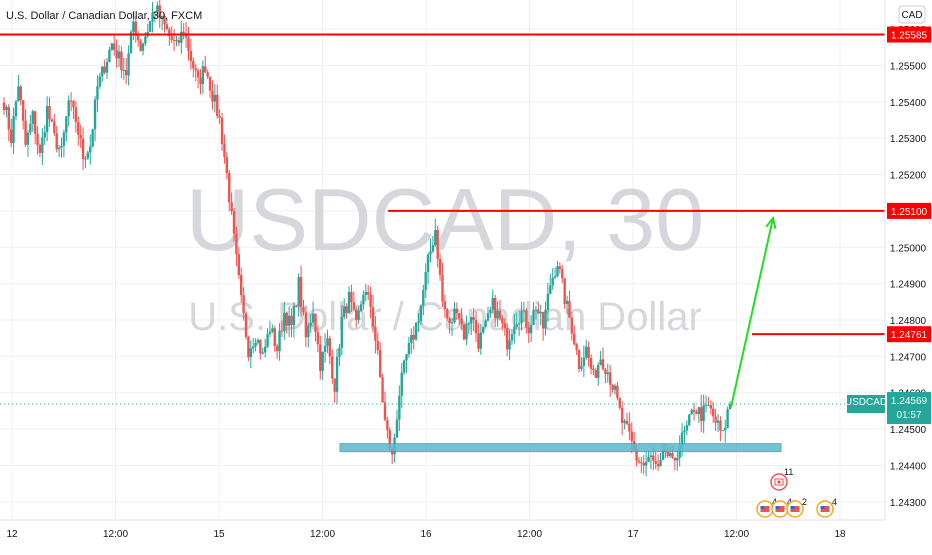  Describe the element at coordinates (771, 222) in the screenshot. I see `projection-arrow-head` at that location.